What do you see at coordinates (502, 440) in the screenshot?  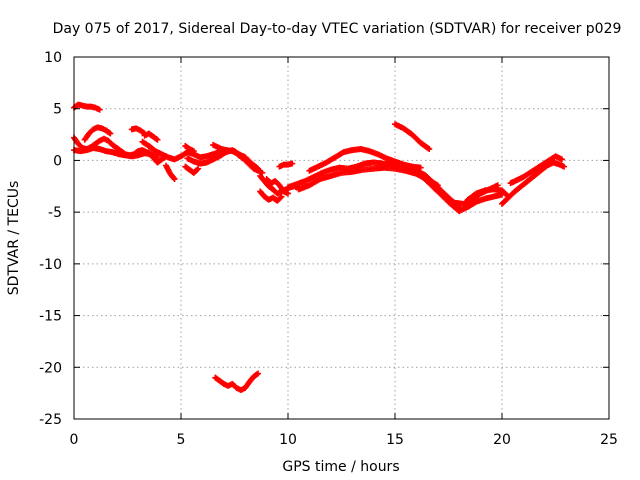 I see `x-tick-label: 20` at bounding box center [502, 440].